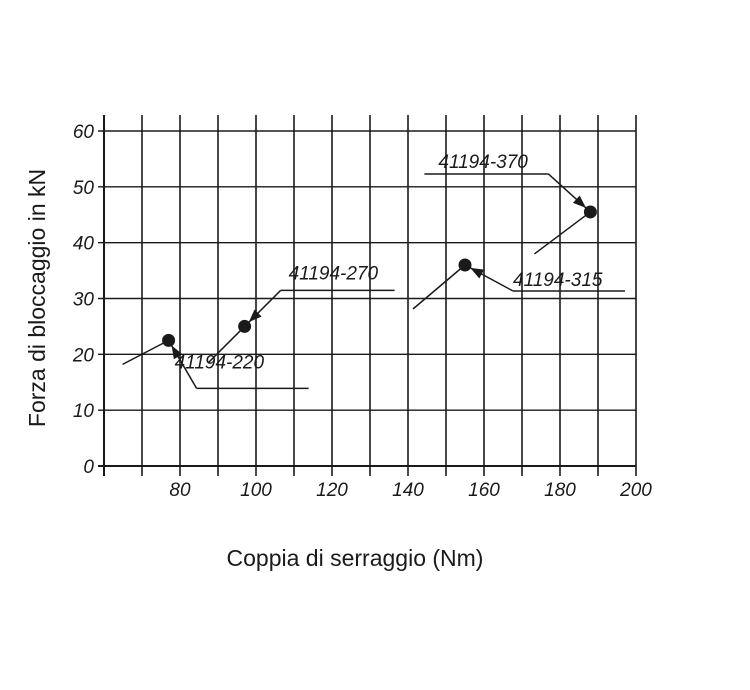 The width and height of the screenshot is (750, 690). I want to click on callout-label: 41194-370, so click(483, 162).